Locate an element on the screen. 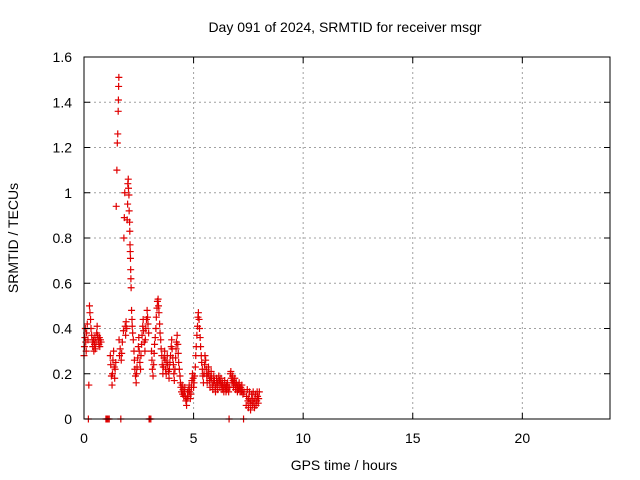 This screenshot has width=640, height=480. y-axis-label: SRMTID / TECUs is located at coordinates (13, 238).